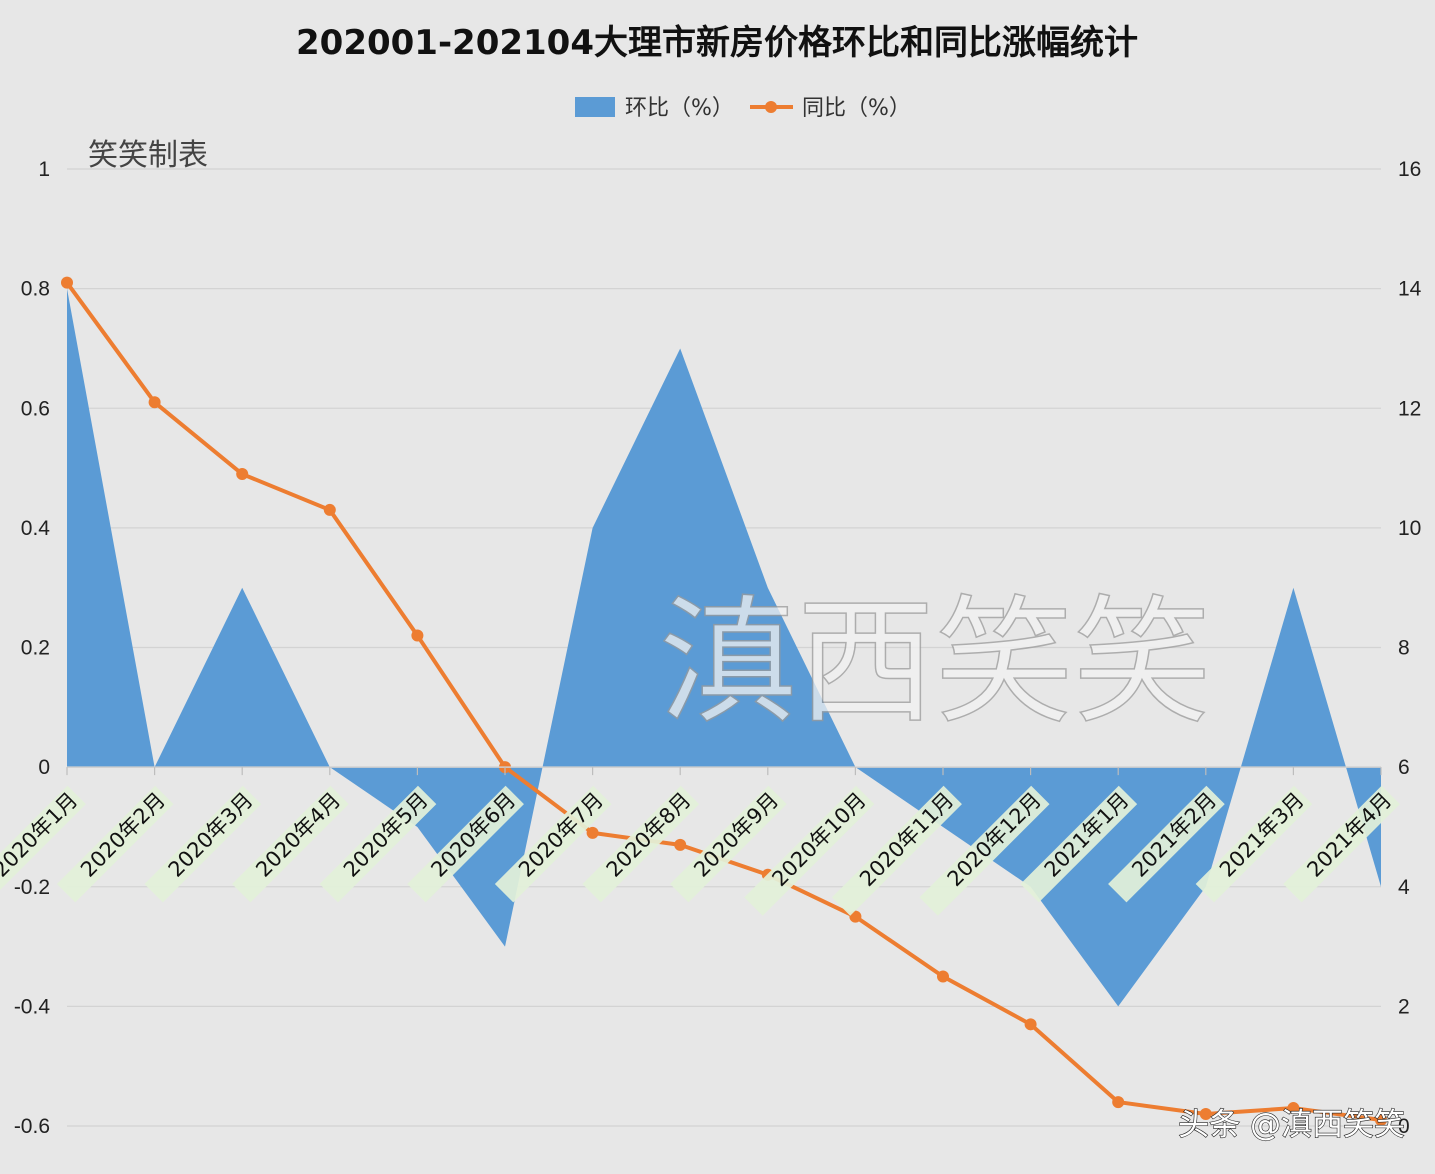 The height and width of the screenshot is (1174, 1435). Describe the element at coordinates (1409, 528) in the screenshot. I see `y-right-tick-label: 10` at that location.